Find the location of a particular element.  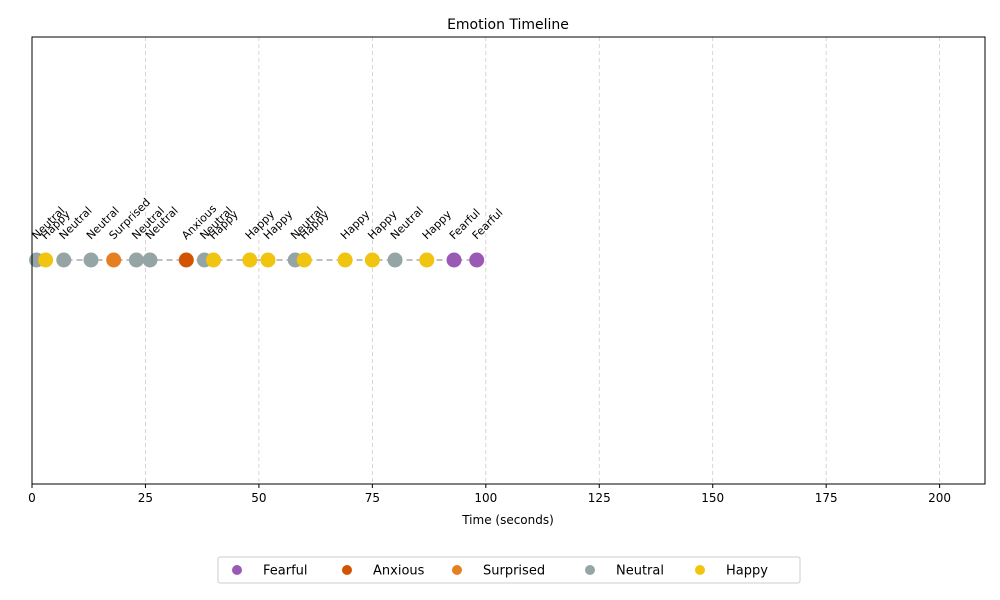

x-tick-label: 125 is located at coordinates (599, 498).